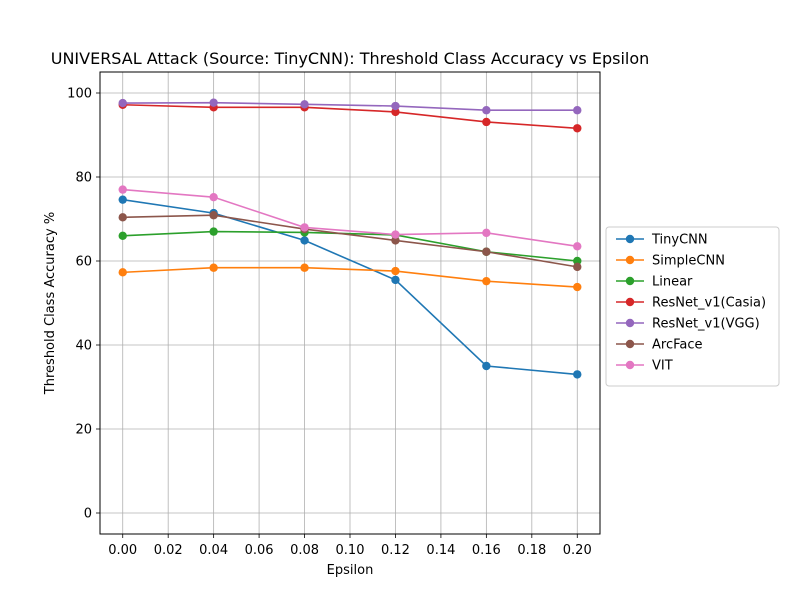 This screenshot has width=800, height=600. What do you see at coordinates (350, 570) in the screenshot?
I see `x-axis-label: Epsilon` at bounding box center [350, 570].